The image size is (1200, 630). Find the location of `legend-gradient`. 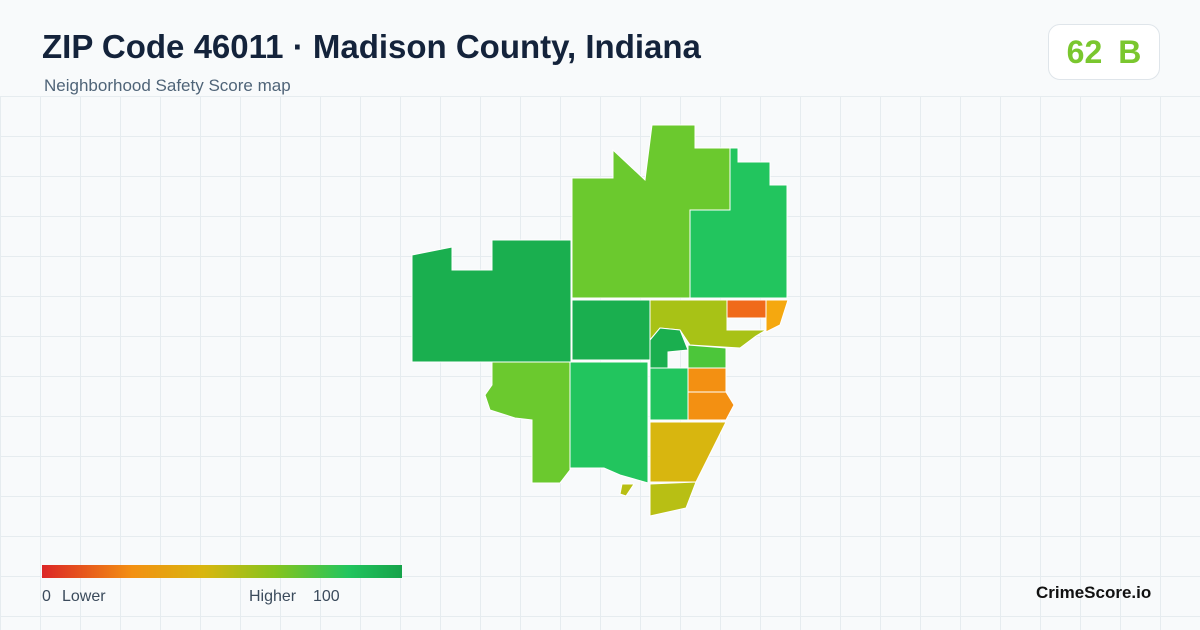

legend-gradient is located at coordinates (222, 571).